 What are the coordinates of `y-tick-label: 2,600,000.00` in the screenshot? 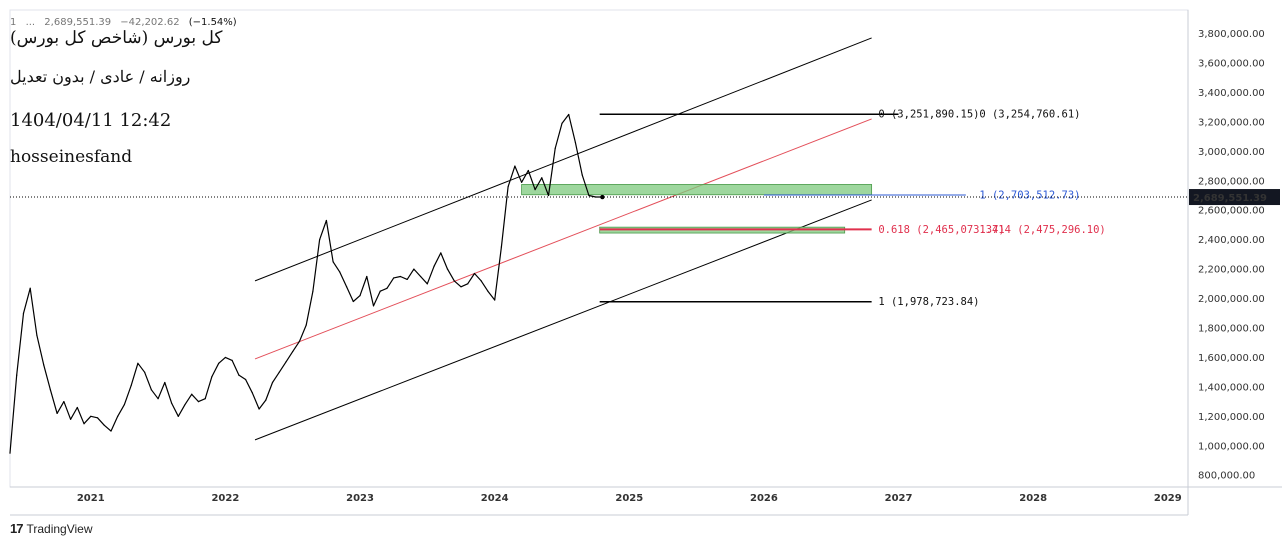 It's located at (1231, 211).